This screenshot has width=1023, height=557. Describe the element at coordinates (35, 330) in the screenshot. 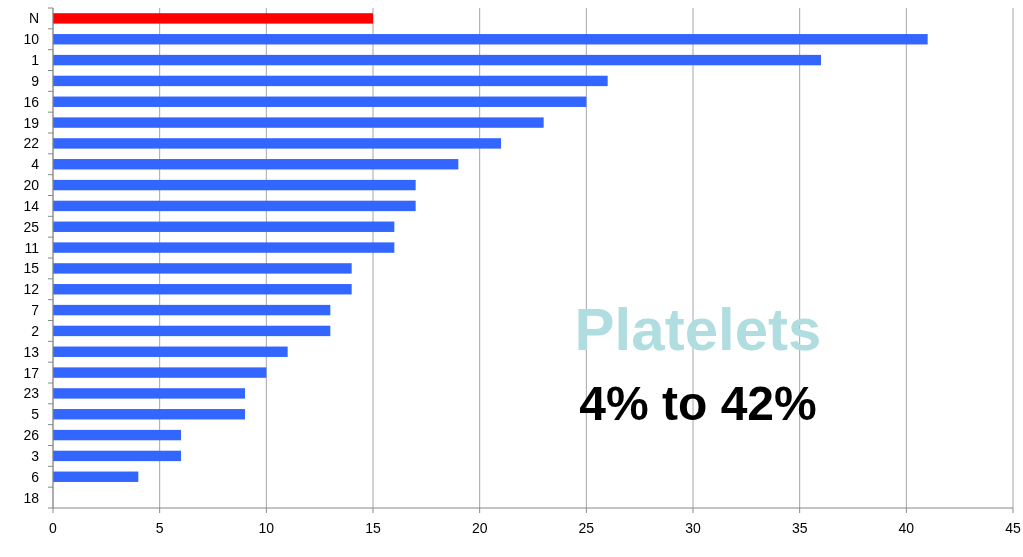

I see `y-tick-label: 2` at that location.